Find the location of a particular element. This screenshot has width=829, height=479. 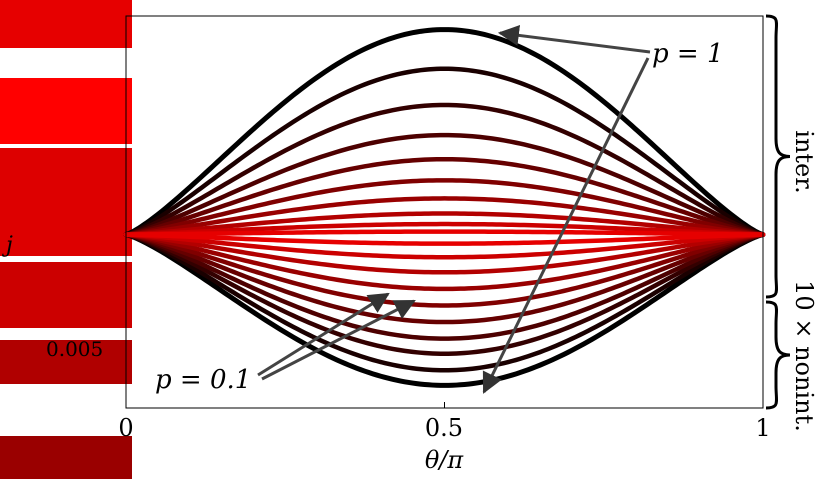

series-line-inter-p0.6 is located at coordinates (444, 196).